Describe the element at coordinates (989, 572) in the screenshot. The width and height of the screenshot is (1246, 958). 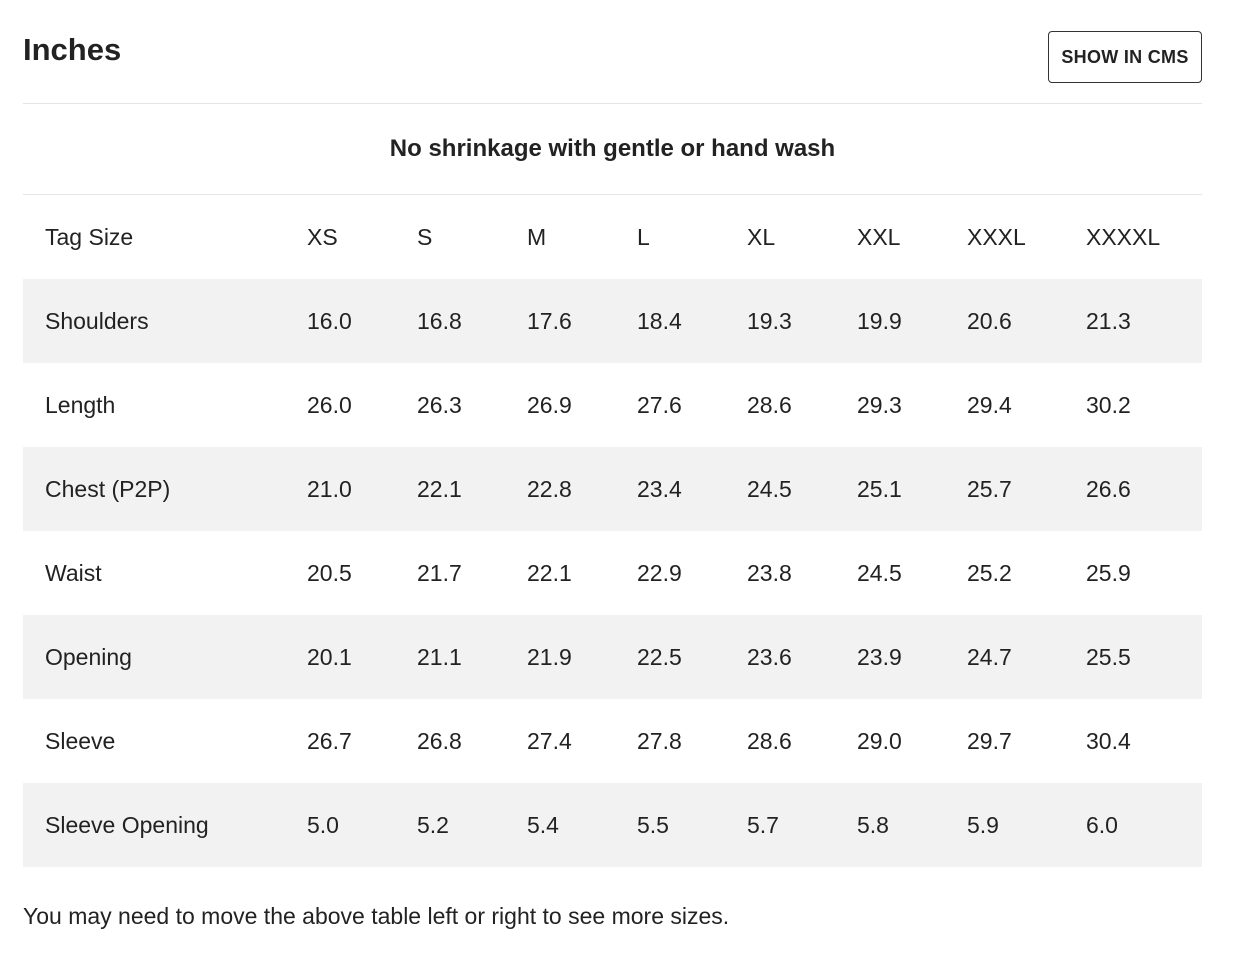
I see `table-cell: 25.2` at that location.